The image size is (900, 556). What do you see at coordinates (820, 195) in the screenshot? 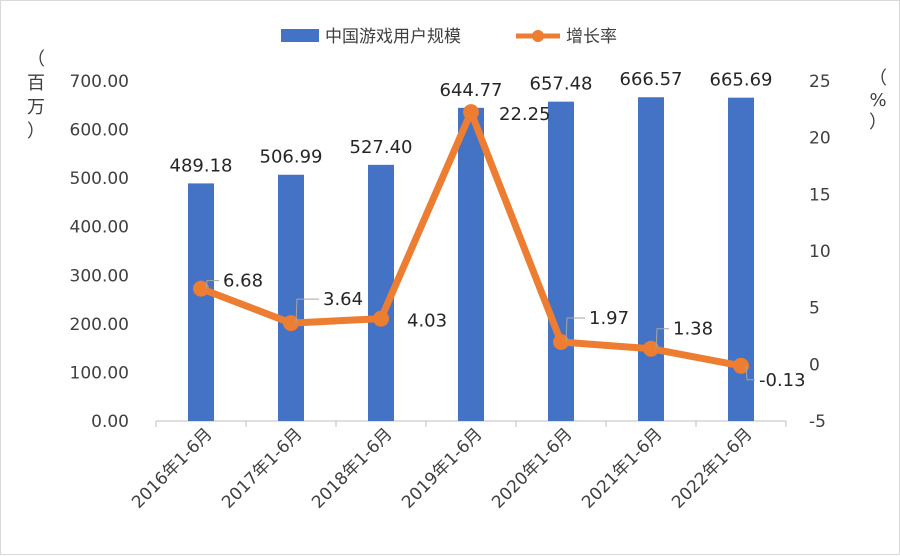
I see `y-right-tick-label: 15` at bounding box center [820, 195].